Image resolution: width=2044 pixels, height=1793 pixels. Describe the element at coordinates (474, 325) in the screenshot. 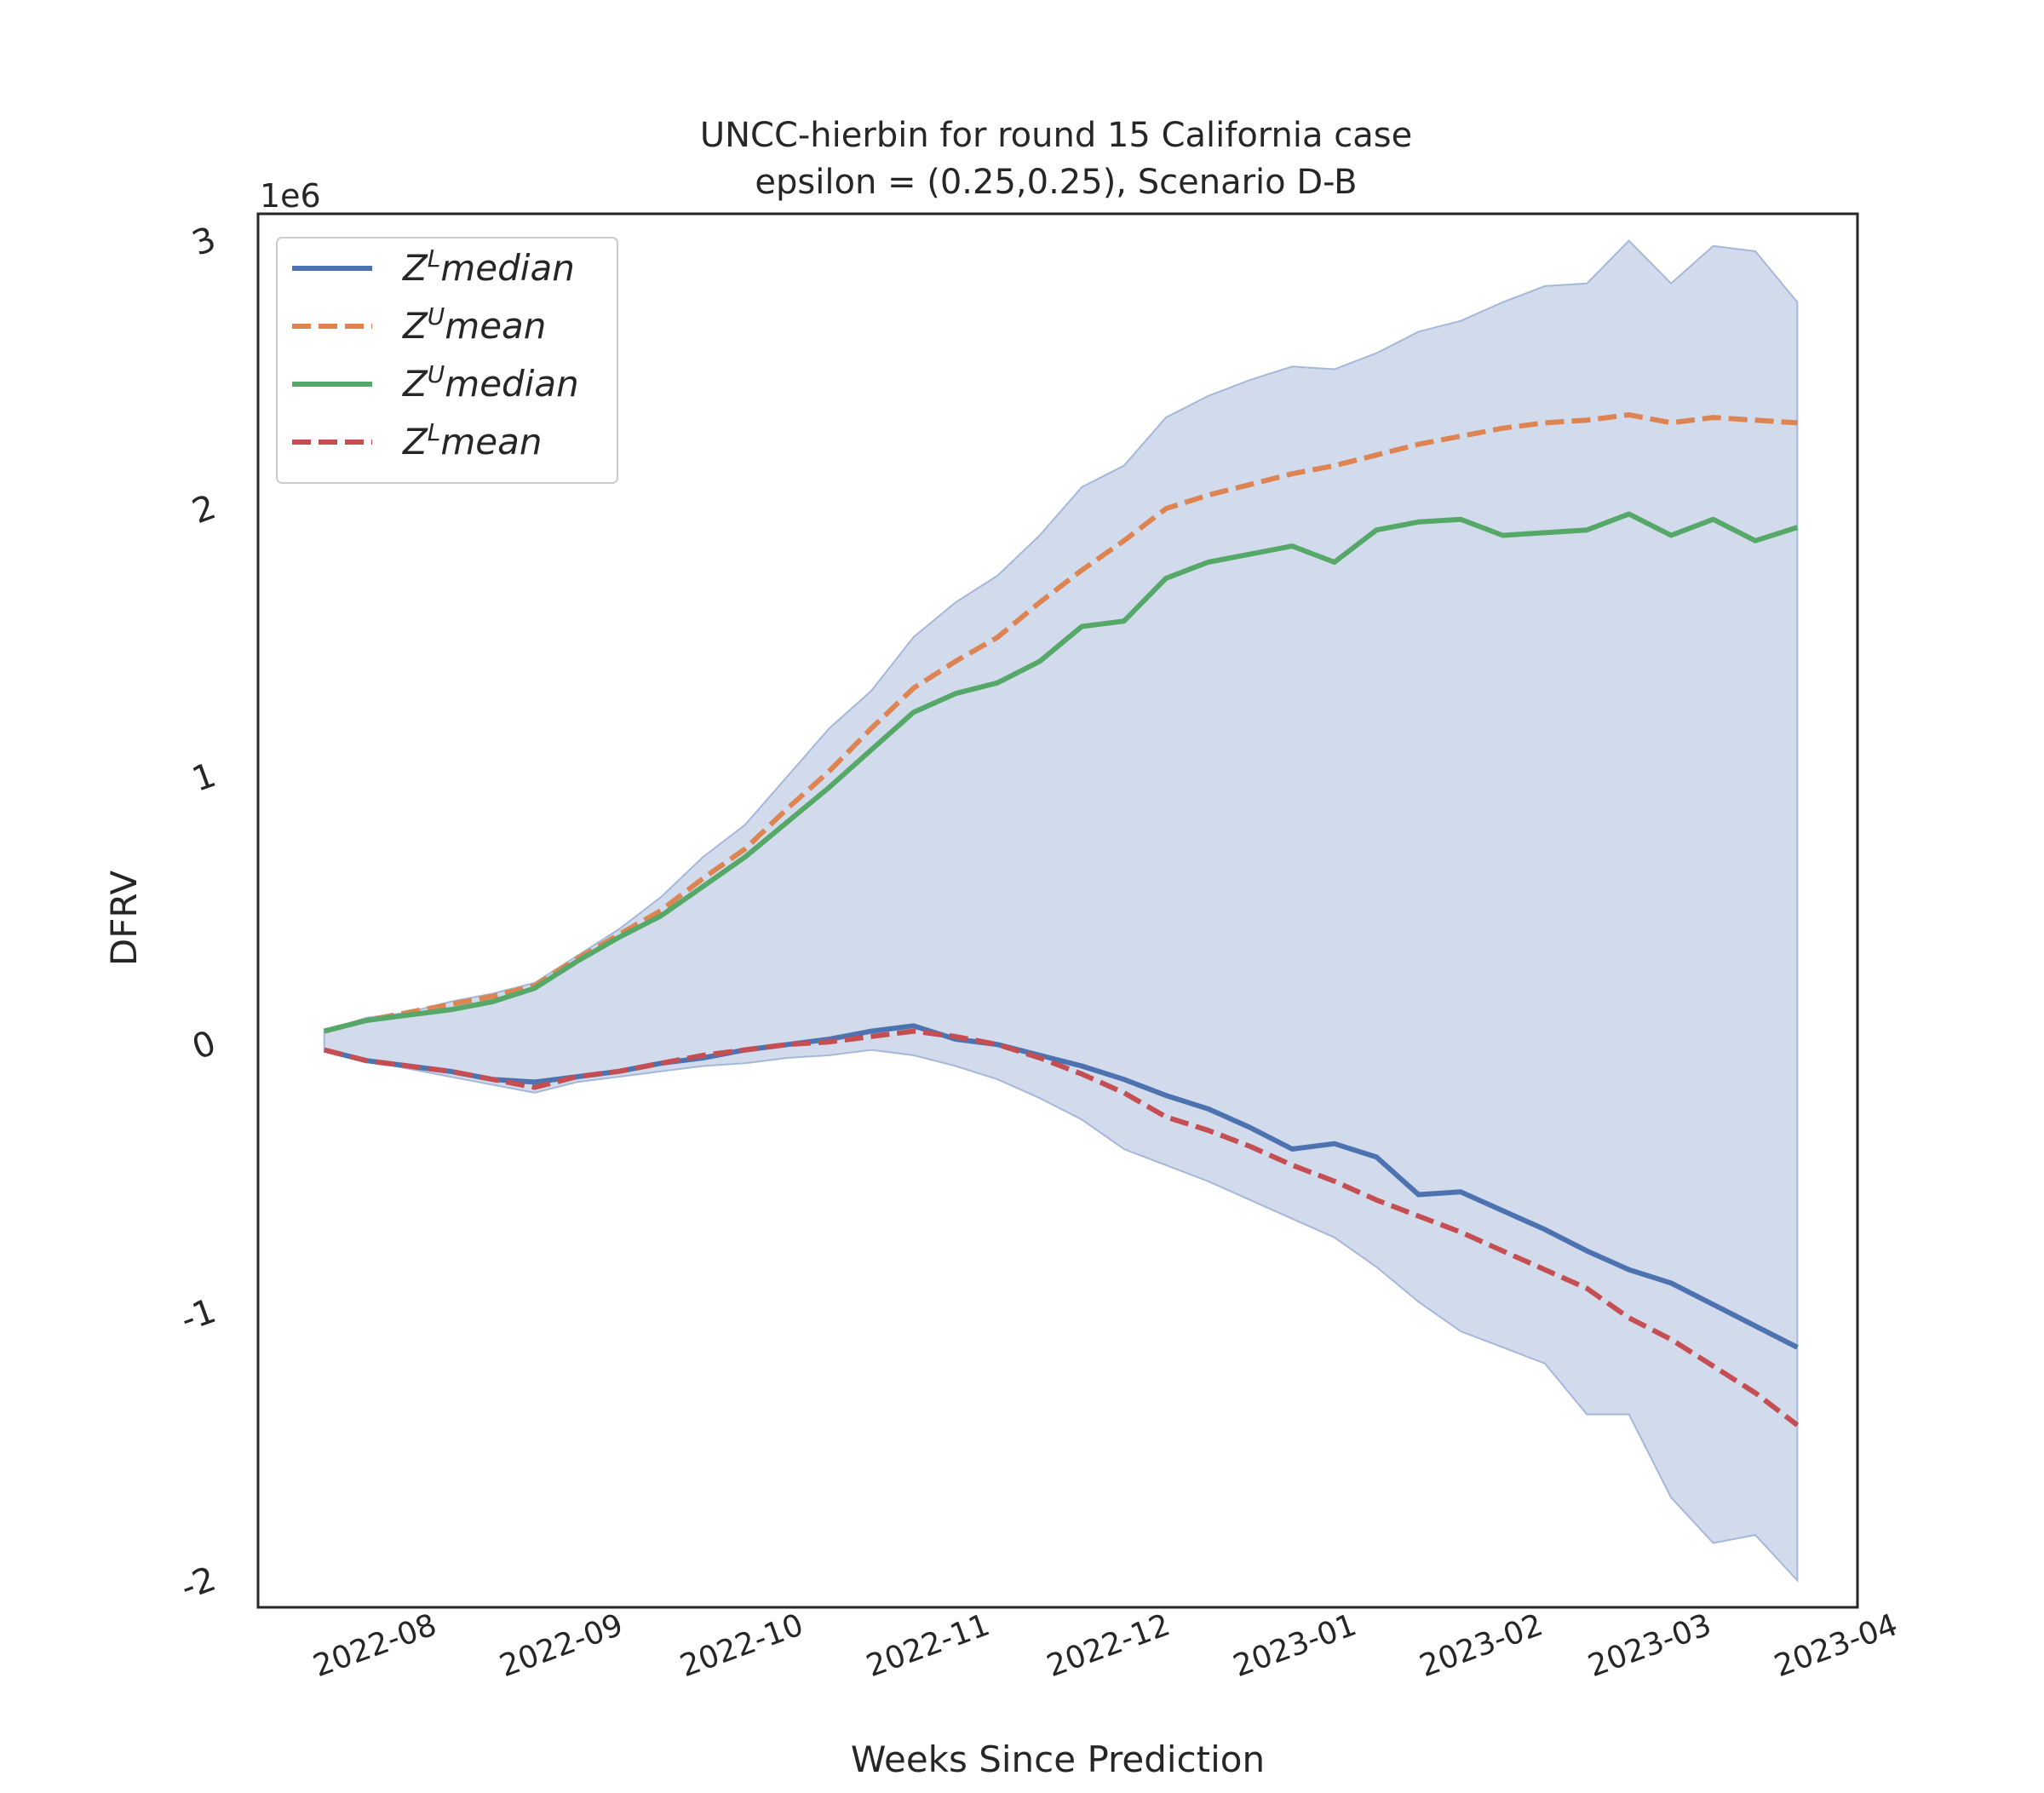

I see `legend-label: ZUmean` at that location.